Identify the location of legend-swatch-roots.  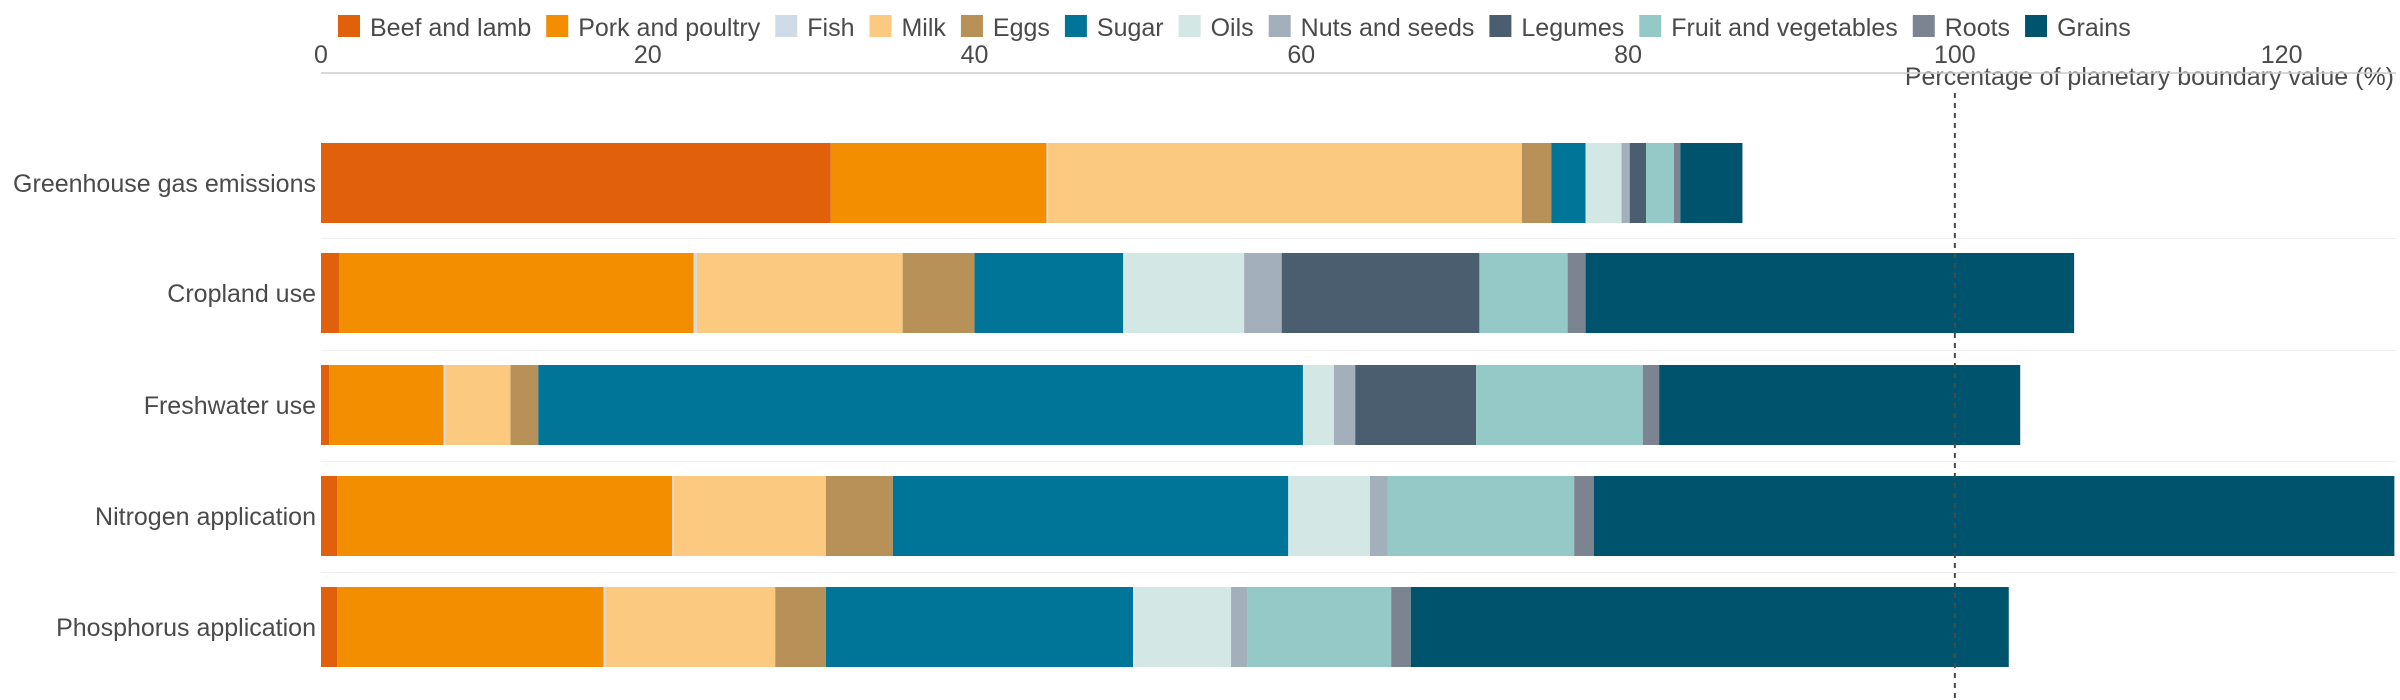
(1923, 26).